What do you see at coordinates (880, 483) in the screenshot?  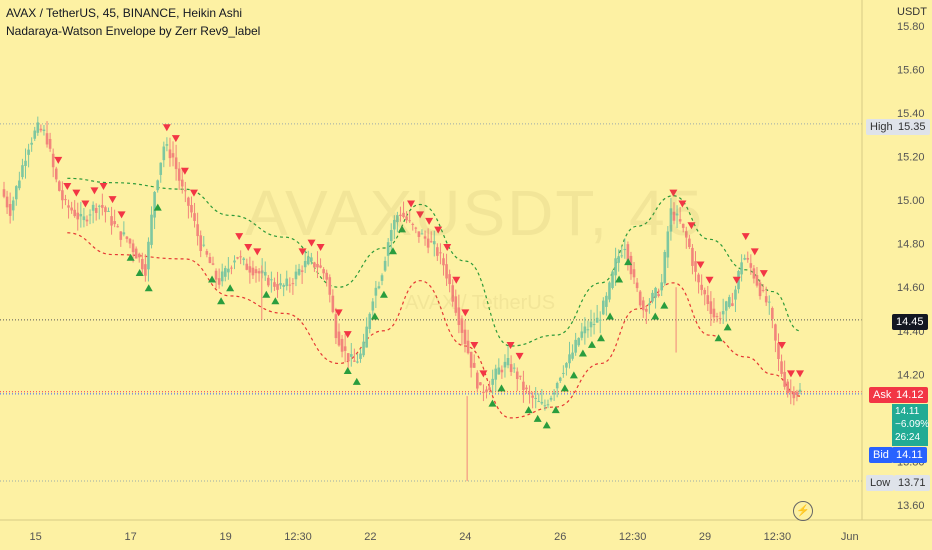 I see `low-tag-label: Low` at bounding box center [880, 483].